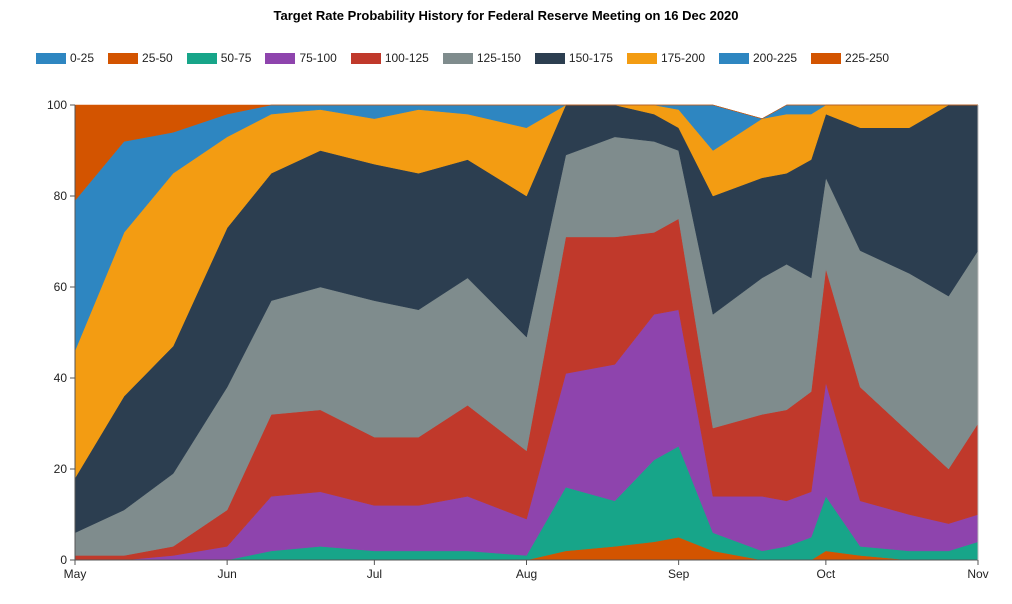 The width and height of the screenshot is (1012, 604). Describe the element at coordinates (61, 469) in the screenshot. I see `y-tick-label: 20` at that location.